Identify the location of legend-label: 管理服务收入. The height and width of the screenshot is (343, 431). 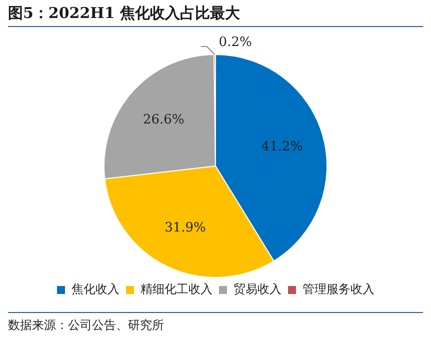
(338, 289).